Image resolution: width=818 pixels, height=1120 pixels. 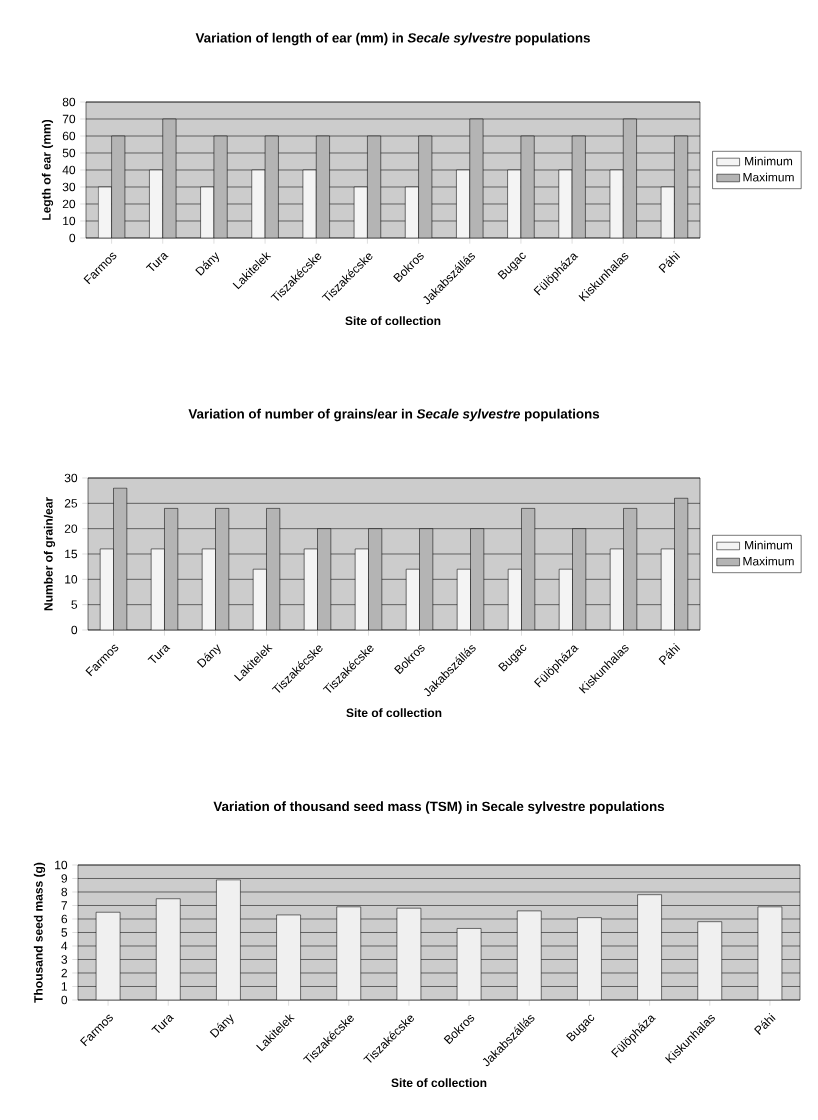 I want to click on y-tick-label: 70, so click(x=69, y=119).